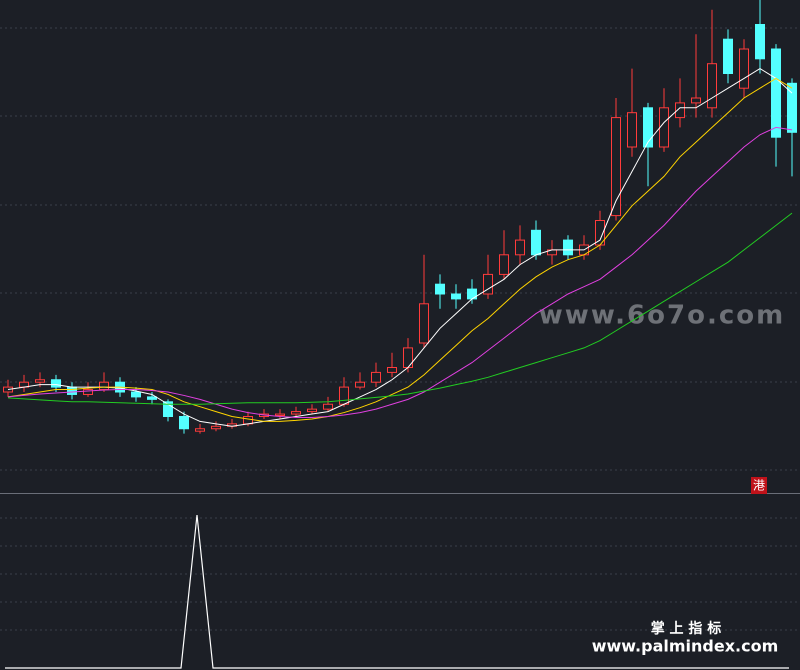  Describe the element at coordinates (685, 646) in the screenshot. I see `footer-url: www.palmindex.com` at that location.